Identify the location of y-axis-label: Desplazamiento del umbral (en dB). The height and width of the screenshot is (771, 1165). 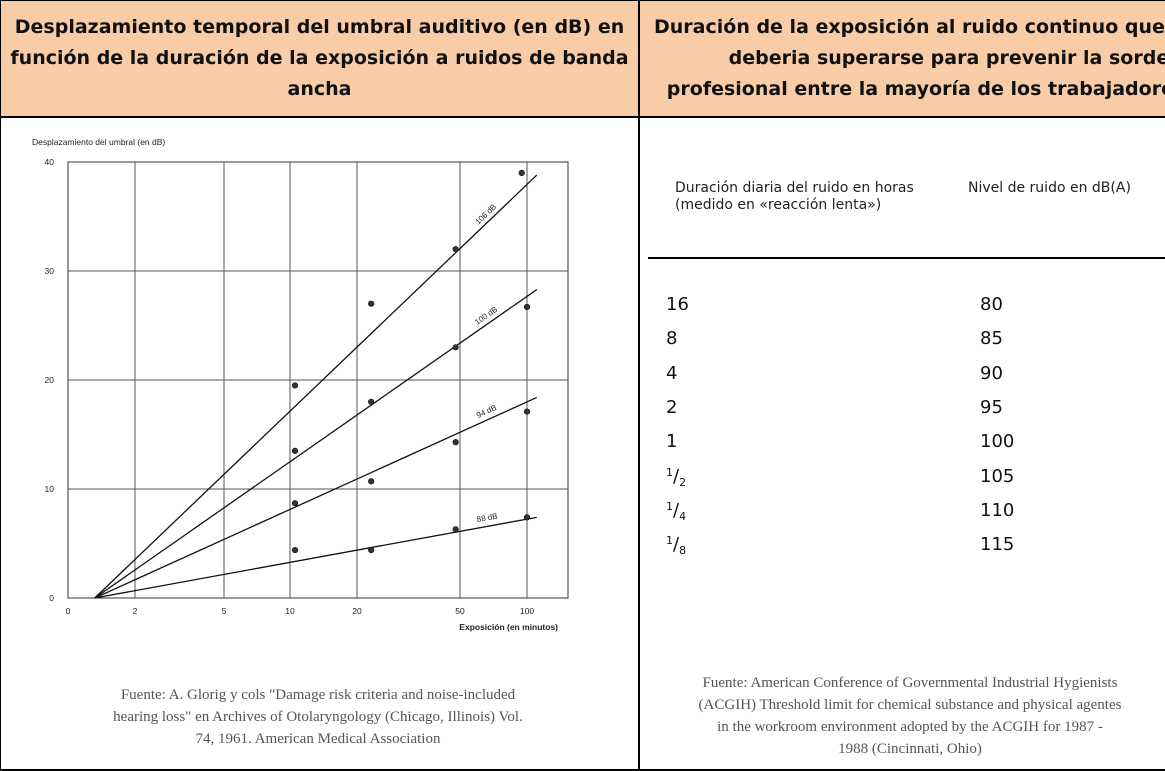
(98, 142).